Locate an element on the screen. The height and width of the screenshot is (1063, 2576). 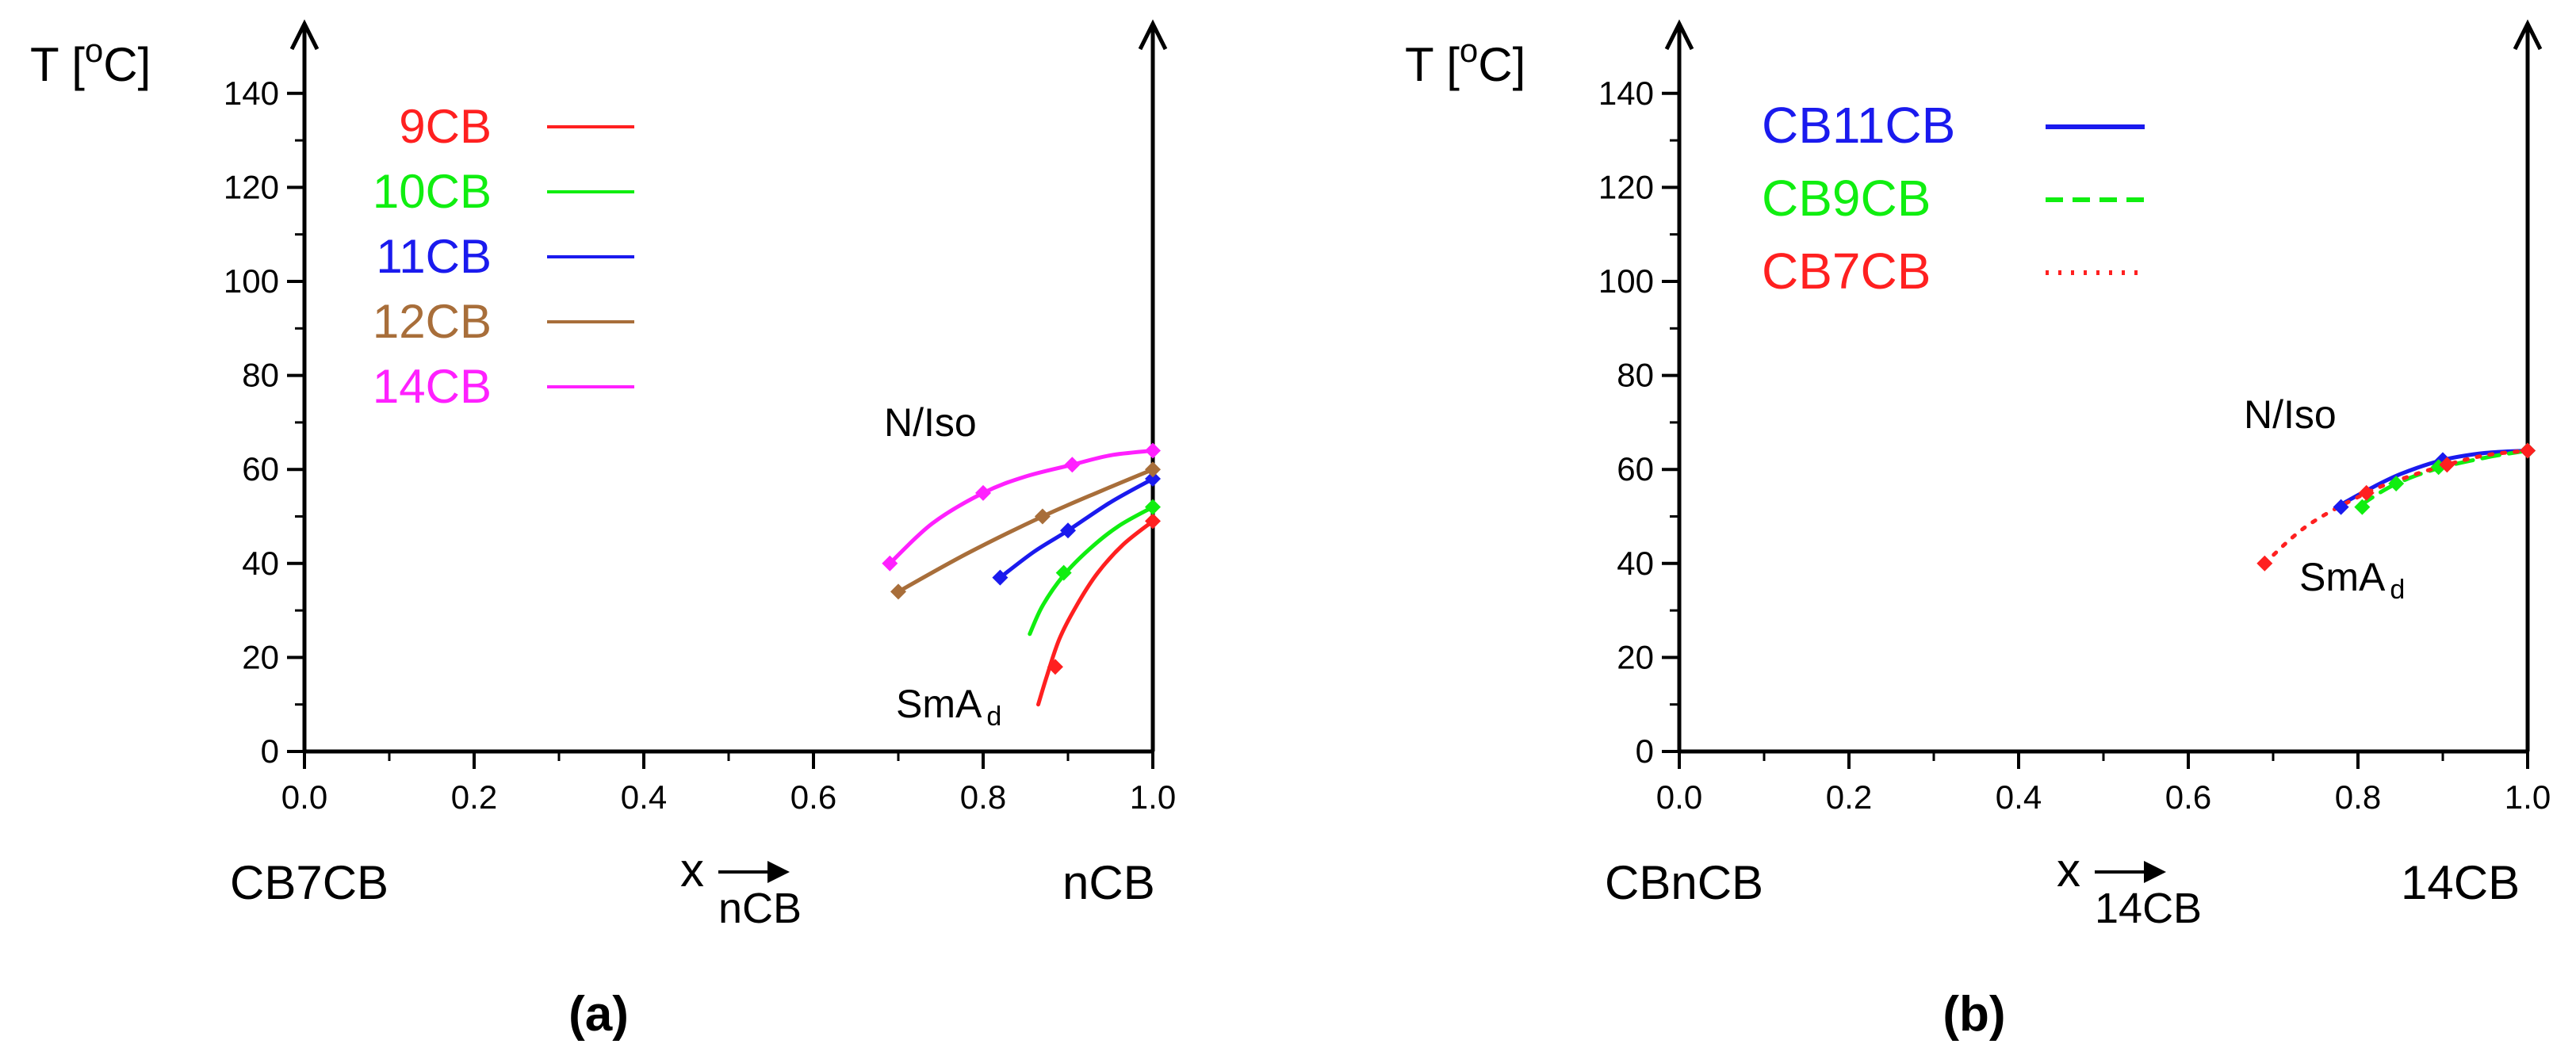
legend-label-14cb: 14CB is located at coordinates (432, 386).